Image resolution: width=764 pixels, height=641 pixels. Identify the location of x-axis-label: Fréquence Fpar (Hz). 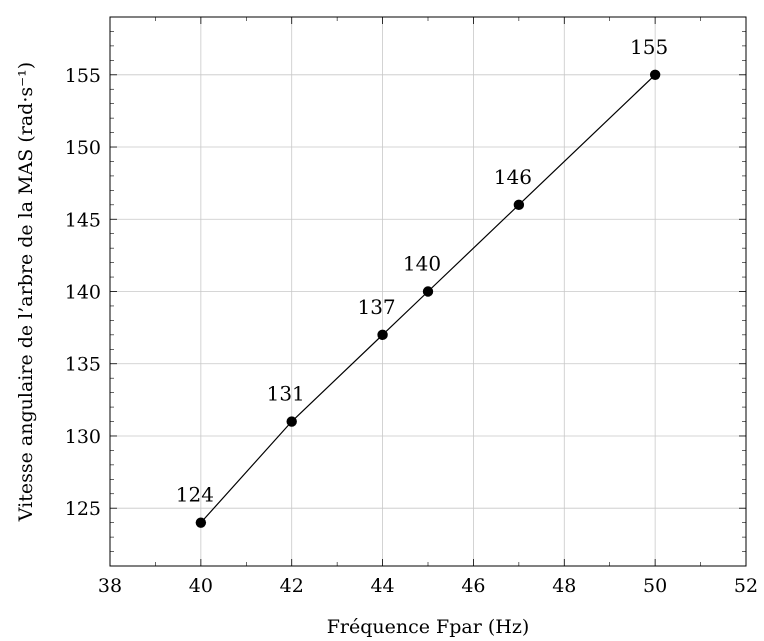
(428, 627).